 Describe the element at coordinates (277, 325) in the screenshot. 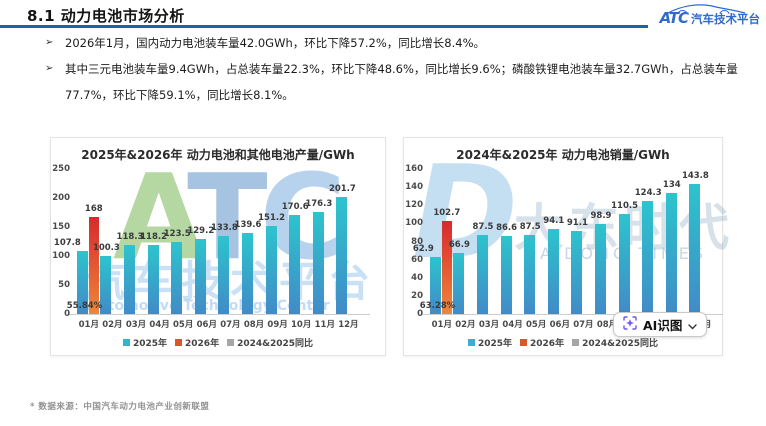

I see `x-tick-label: 09月` at that location.